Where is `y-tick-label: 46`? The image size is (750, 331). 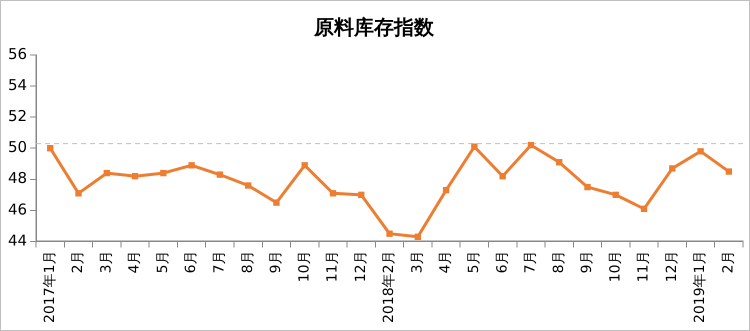
y-tick-label: 46 is located at coordinates (18, 209).